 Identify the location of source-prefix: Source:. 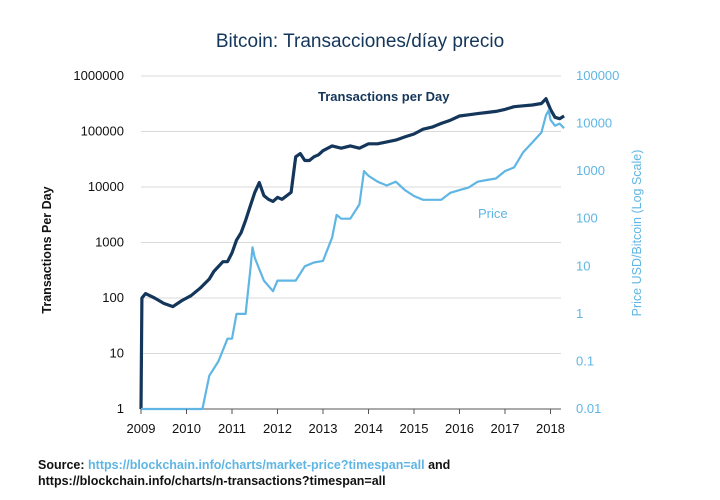
(61, 465).